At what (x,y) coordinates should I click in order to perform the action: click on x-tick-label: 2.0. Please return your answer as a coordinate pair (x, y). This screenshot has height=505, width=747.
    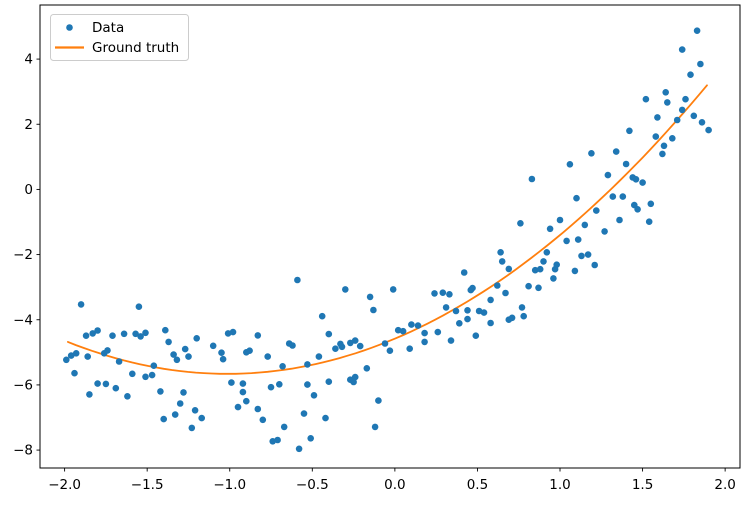
    Looking at the image, I should click on (724, 485).